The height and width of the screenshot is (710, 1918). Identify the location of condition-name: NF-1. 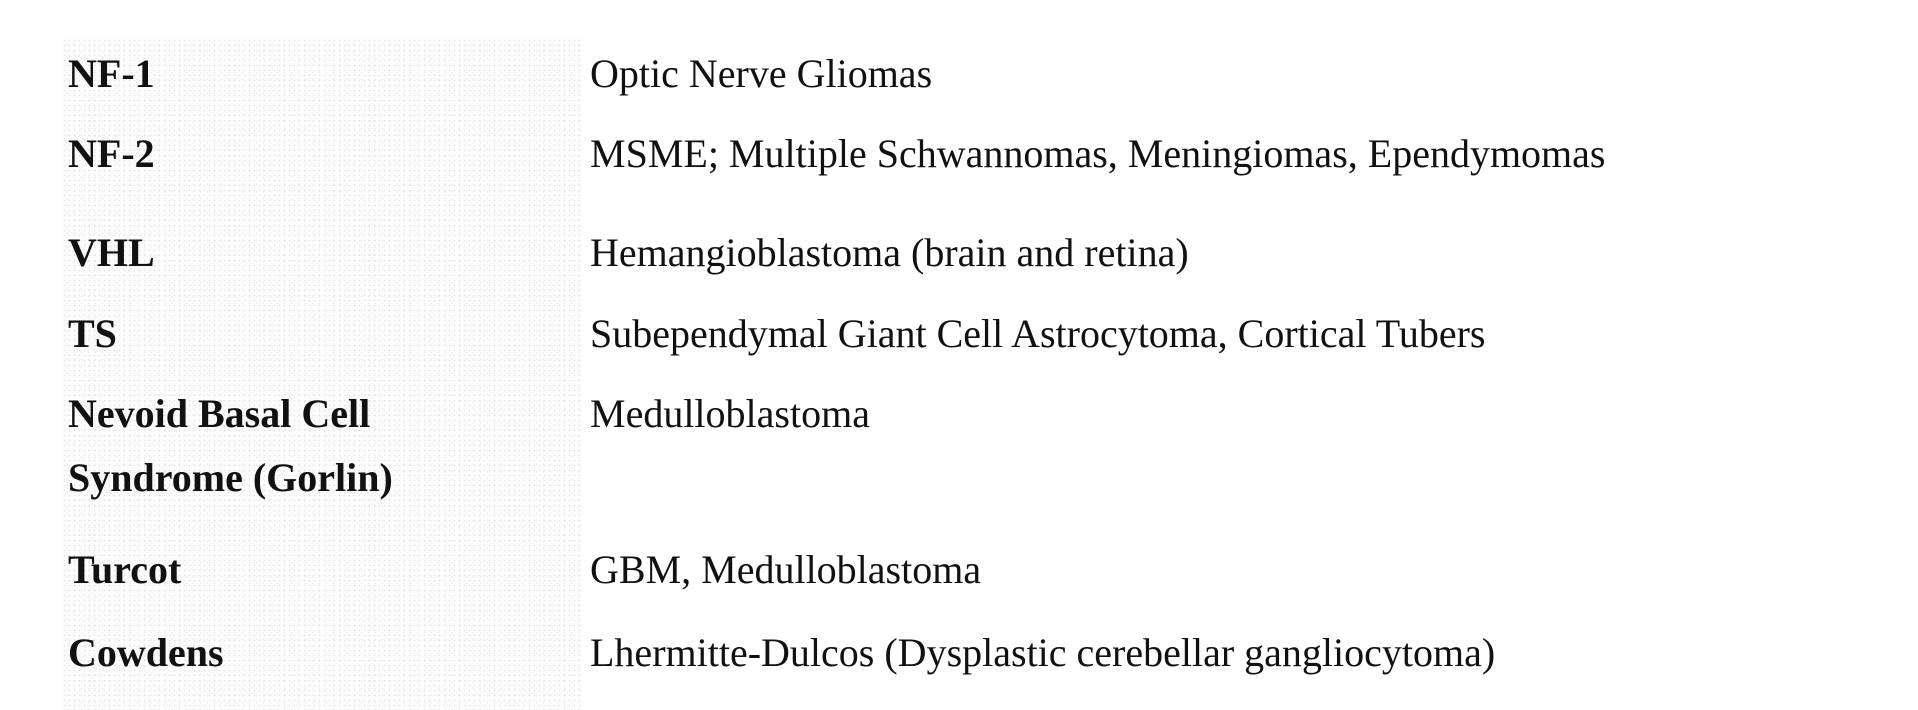
(111, 73).